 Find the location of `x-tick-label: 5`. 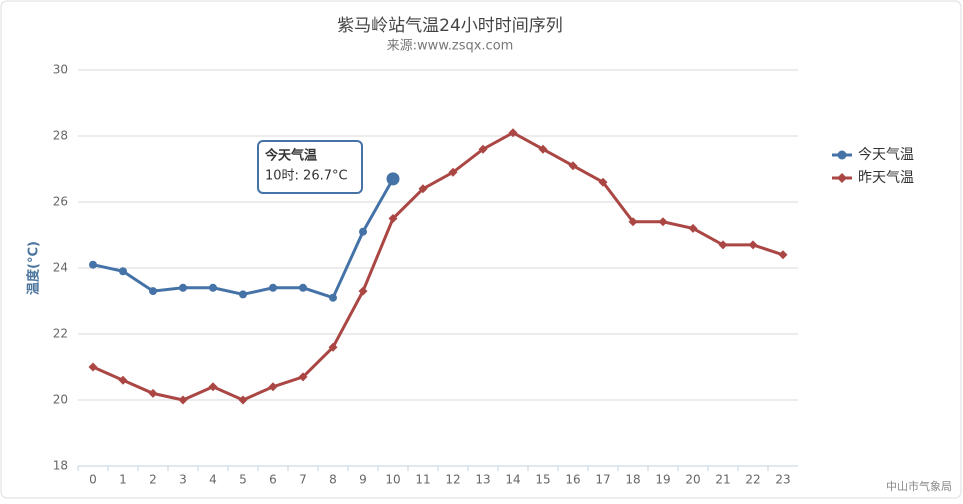

x-tick-label: 5 is located at coordinates (243, 480).